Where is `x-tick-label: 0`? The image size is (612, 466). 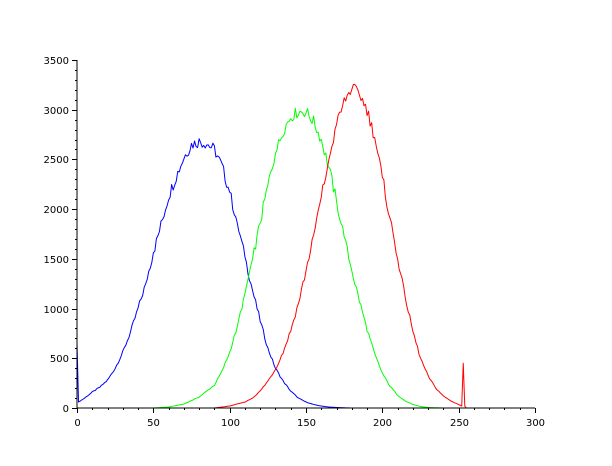
x-tick-label: 0 is located at coordinates (77, 423).